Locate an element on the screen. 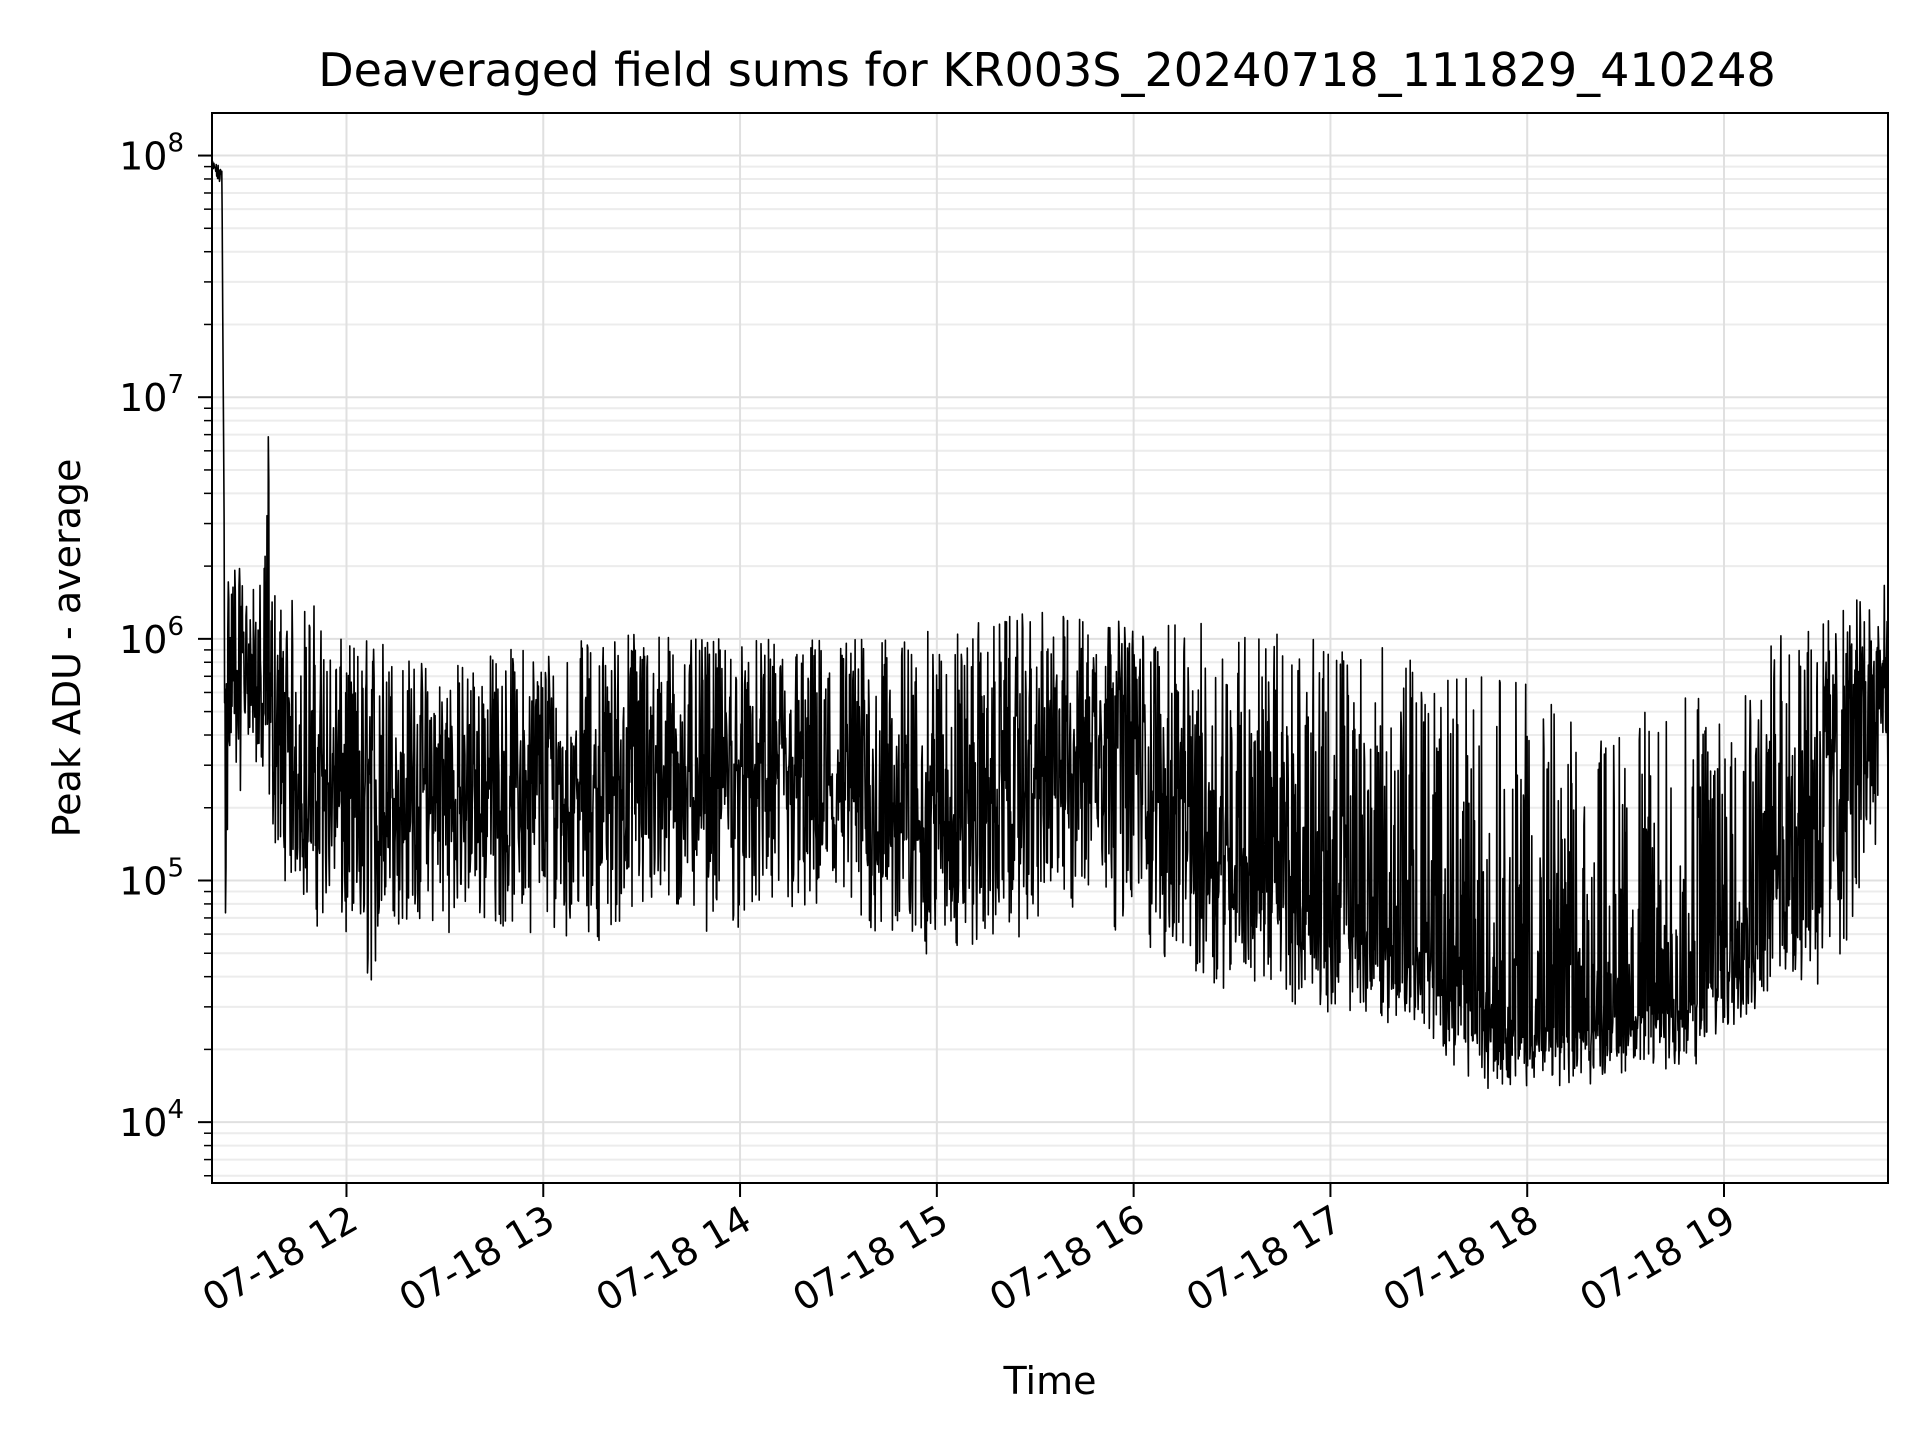 The width and height of the screenshot is (1920, 1440). y-tick-label: 10⁸ is located at coordinates (151, 154).